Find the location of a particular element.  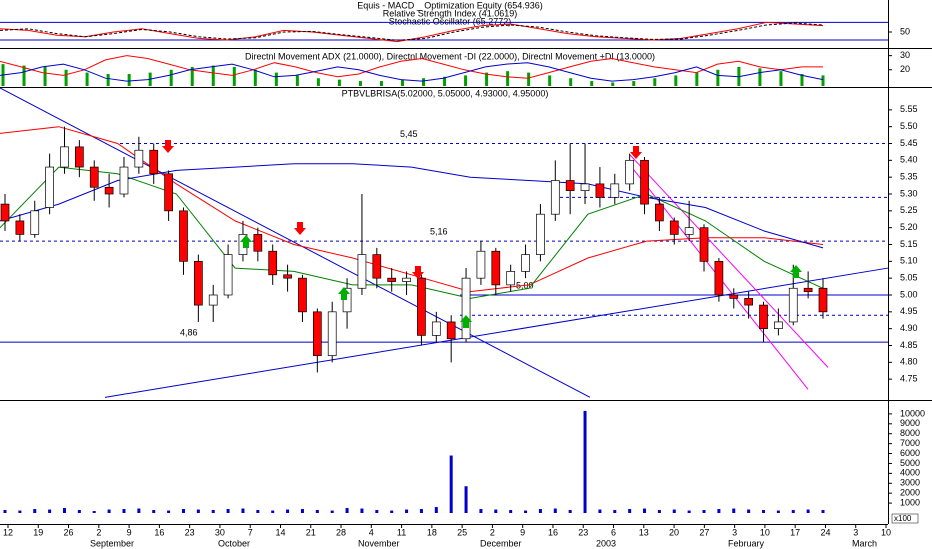

x-tick-label: 30 is located at coordinates (220, 532).